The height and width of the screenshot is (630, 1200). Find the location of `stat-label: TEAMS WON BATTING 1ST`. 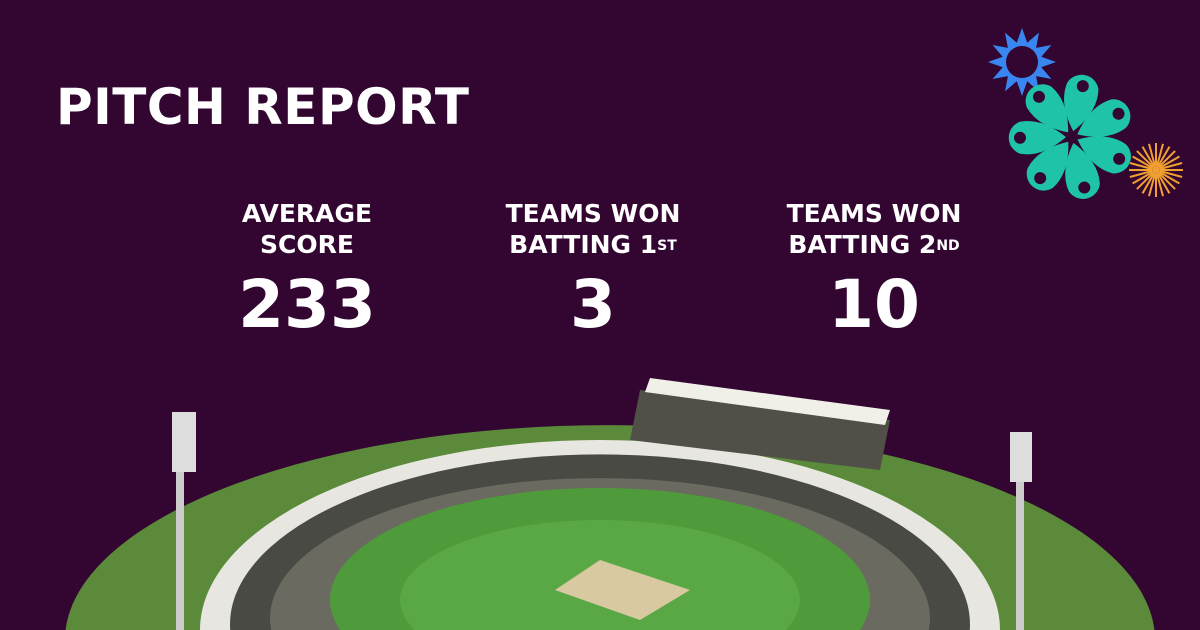

stat-label: TEAMS WON BATTING 1ST is located at coordinates (593, 229).